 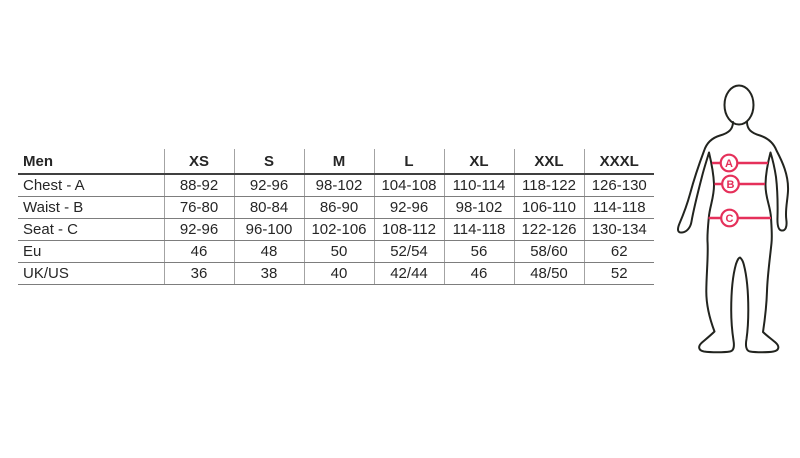 I want to click on marker-a-letter: A, so click(x=729, y=164).